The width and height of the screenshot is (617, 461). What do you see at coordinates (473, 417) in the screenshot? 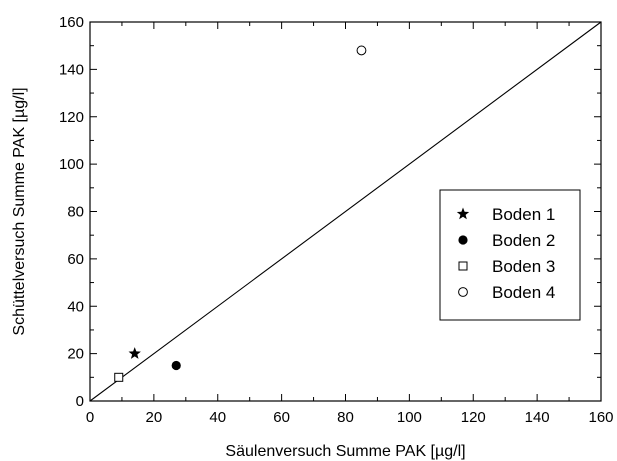
I see `x-tick-label: 120` at bounding box center [473, 417].